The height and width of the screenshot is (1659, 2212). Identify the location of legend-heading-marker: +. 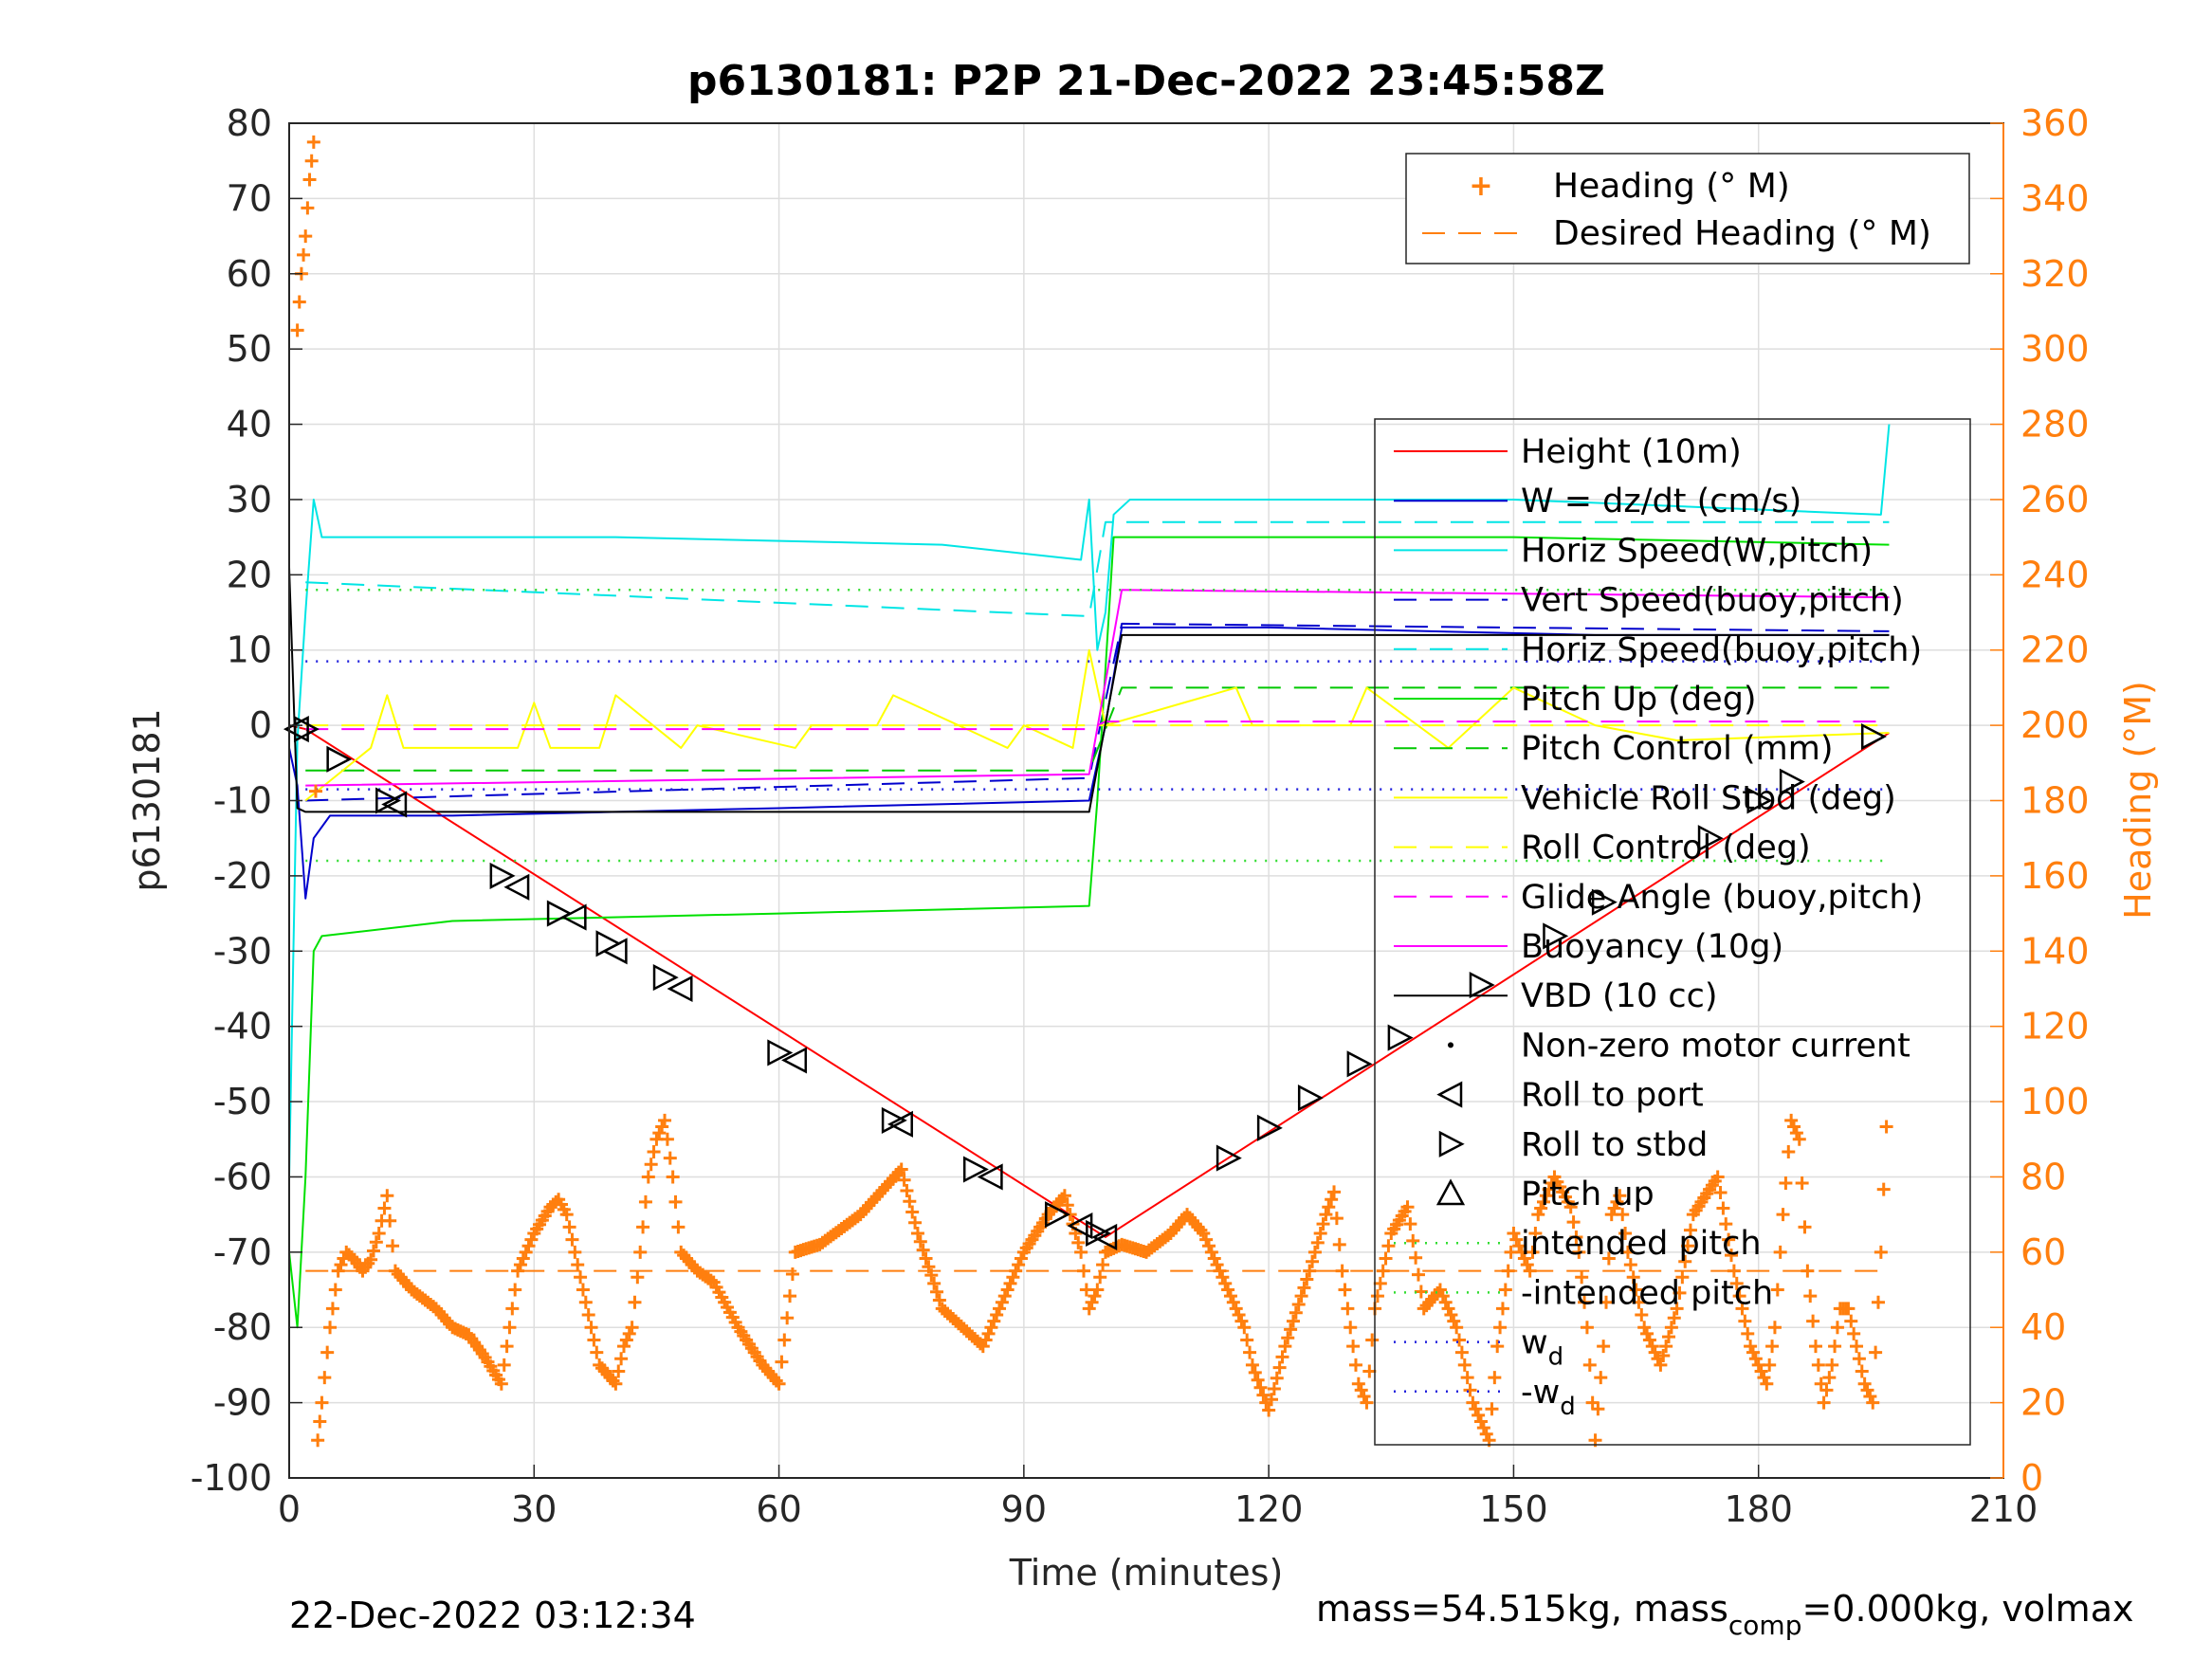
(1480, 186).